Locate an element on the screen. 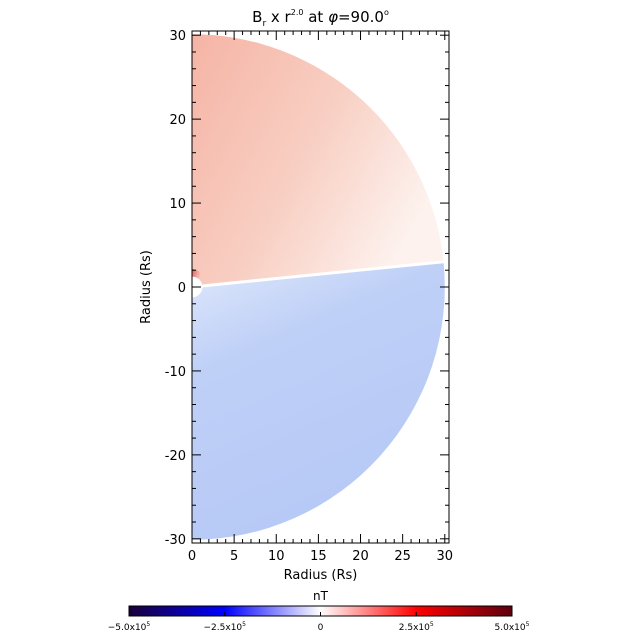 The image size is (640, 640). y-tick-label: -20 is located at coordinates (175, 456).